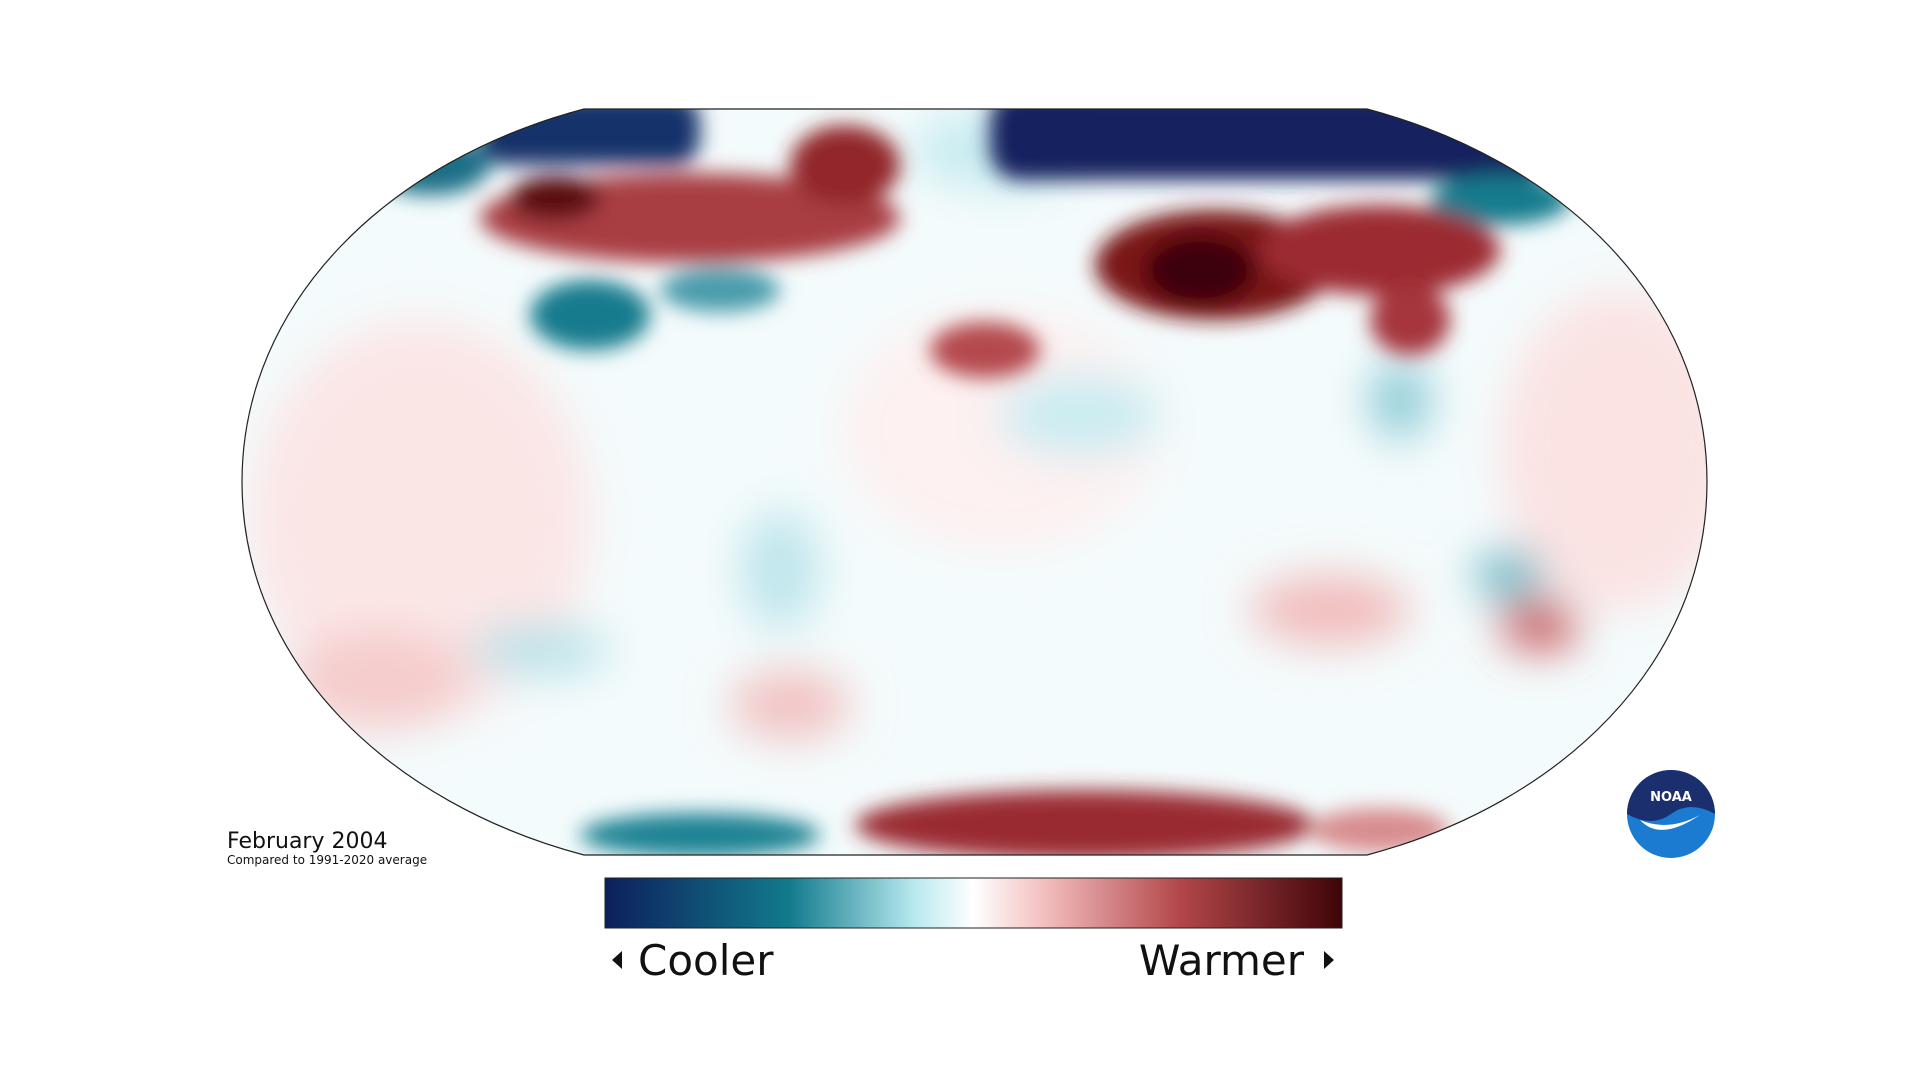 This screenshot has width=1920, height=1080. What do you see at coordinates (1671, 797) in the screenshot?
I see `logo-text: NOAA` at bounding box center [1671, 797].